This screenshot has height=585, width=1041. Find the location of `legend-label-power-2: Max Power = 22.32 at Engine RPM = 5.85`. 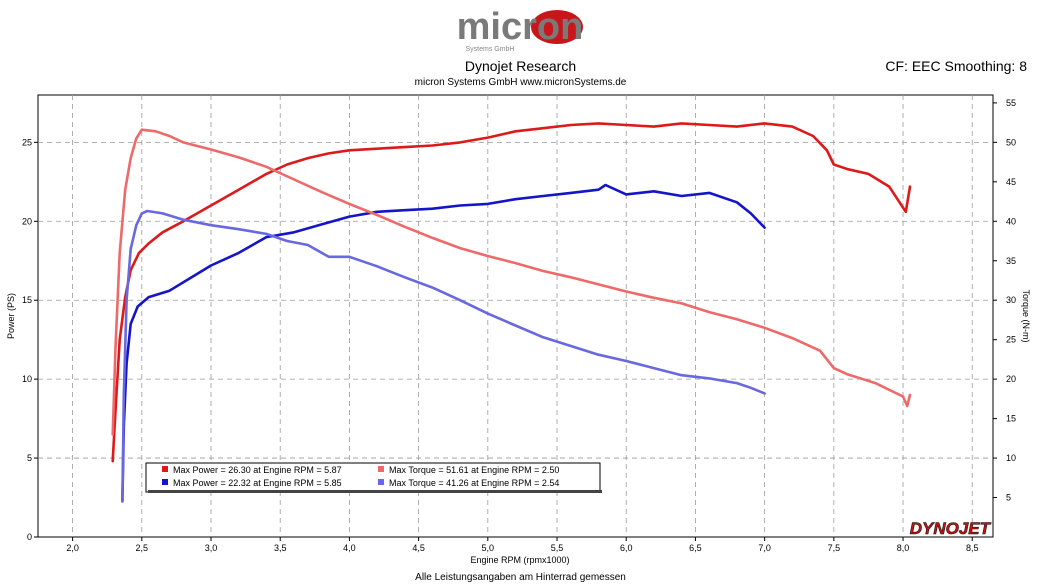

legend-label-power-2: Max Power = 22.32 at Engine RPM = 5.85 is located at coordinates (257, 483).